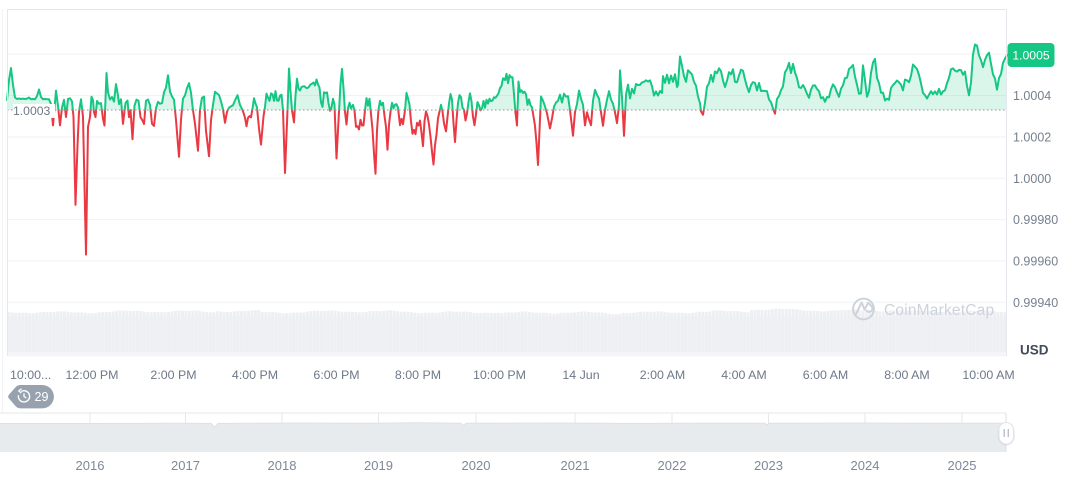  Describe the element at coordinates (476, 465) in the screenshot. I see `svg-text: 2020` at that location.